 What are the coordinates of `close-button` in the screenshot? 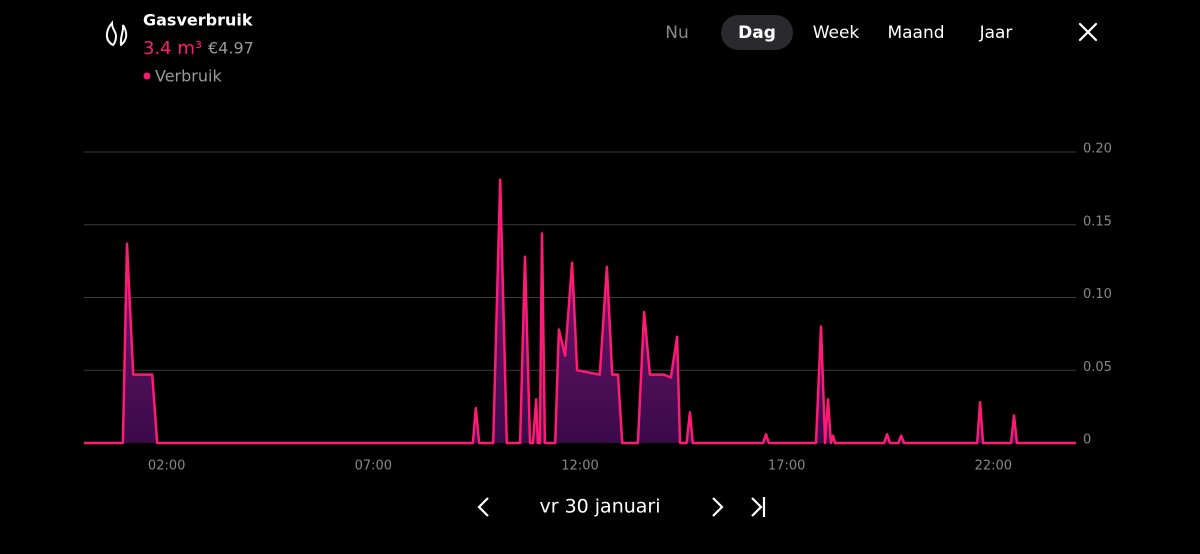 It's located at (1088, 32).